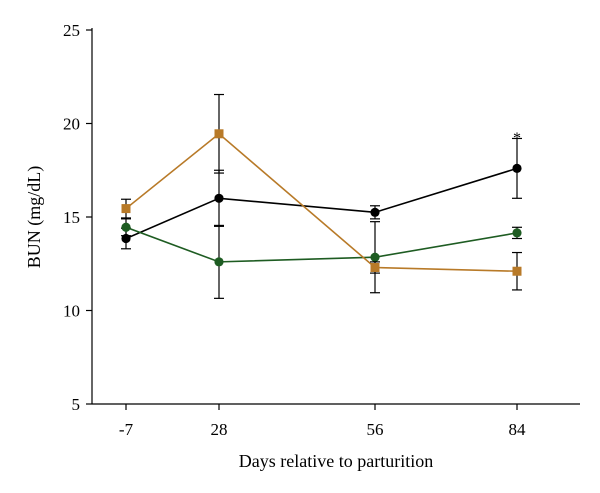 The width and height of the screenshot is (600, 493). What do you see at coordinates (518, 429) in the screenshot?
I see `x-tick-label: 84` at bounding box center [518, 429].